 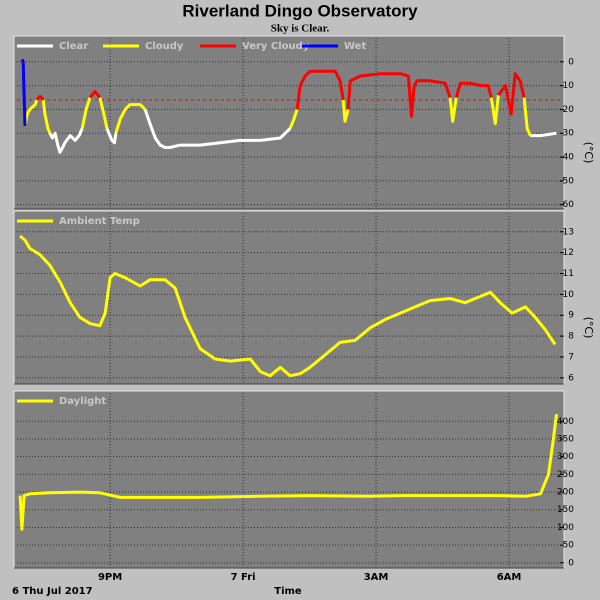 I want to click on y-tick-label: -50, so click(x=566, y=181).